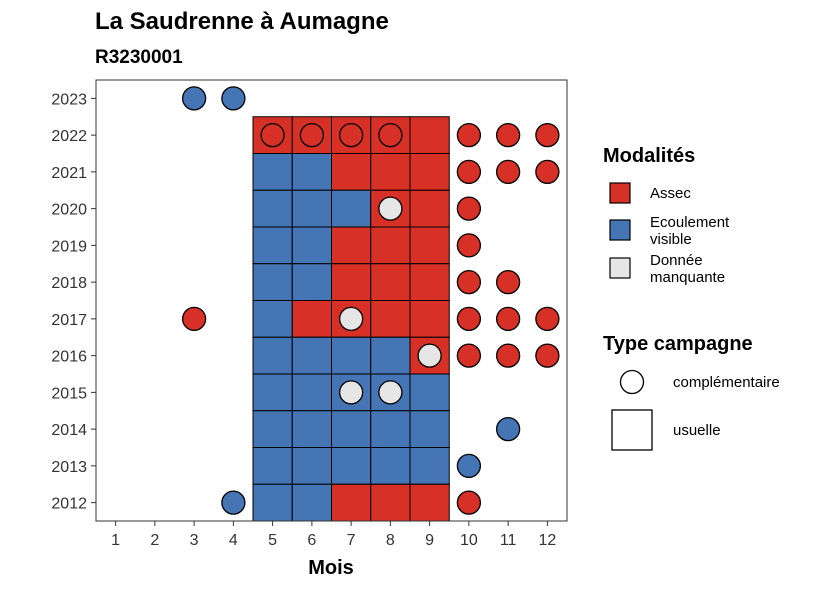 The image size is (826, 590). What do you see at coordinates (242, 21) in the screenshot?
I see `chart-title: La Saudrenne à Aumagne` at bounding box center [242, 21].